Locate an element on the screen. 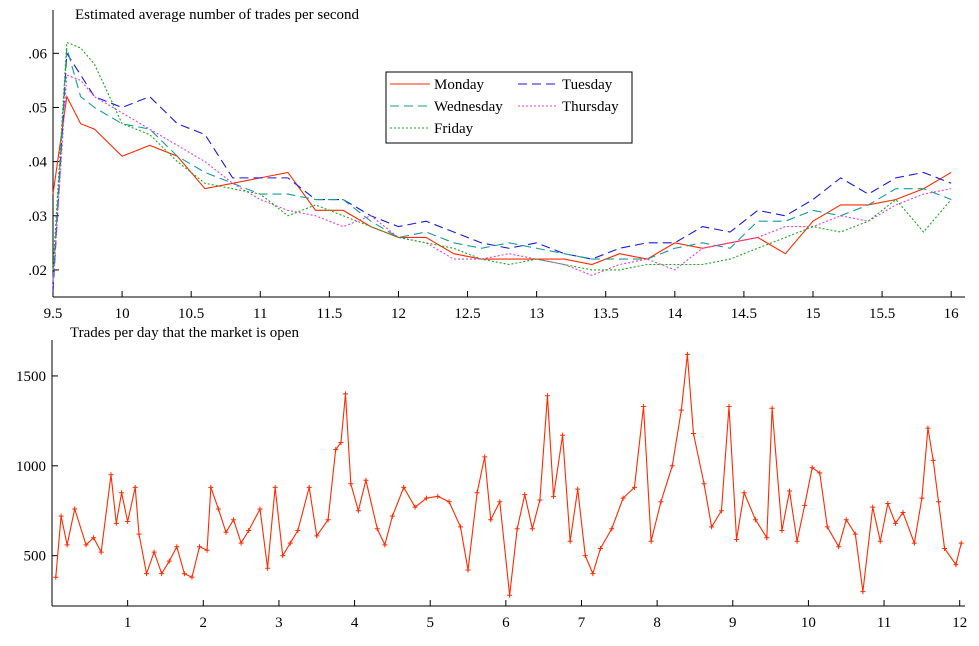 This screenshot has width=979, height=646. x-tick-label: 14.5 is located at coordinates (744, 314).